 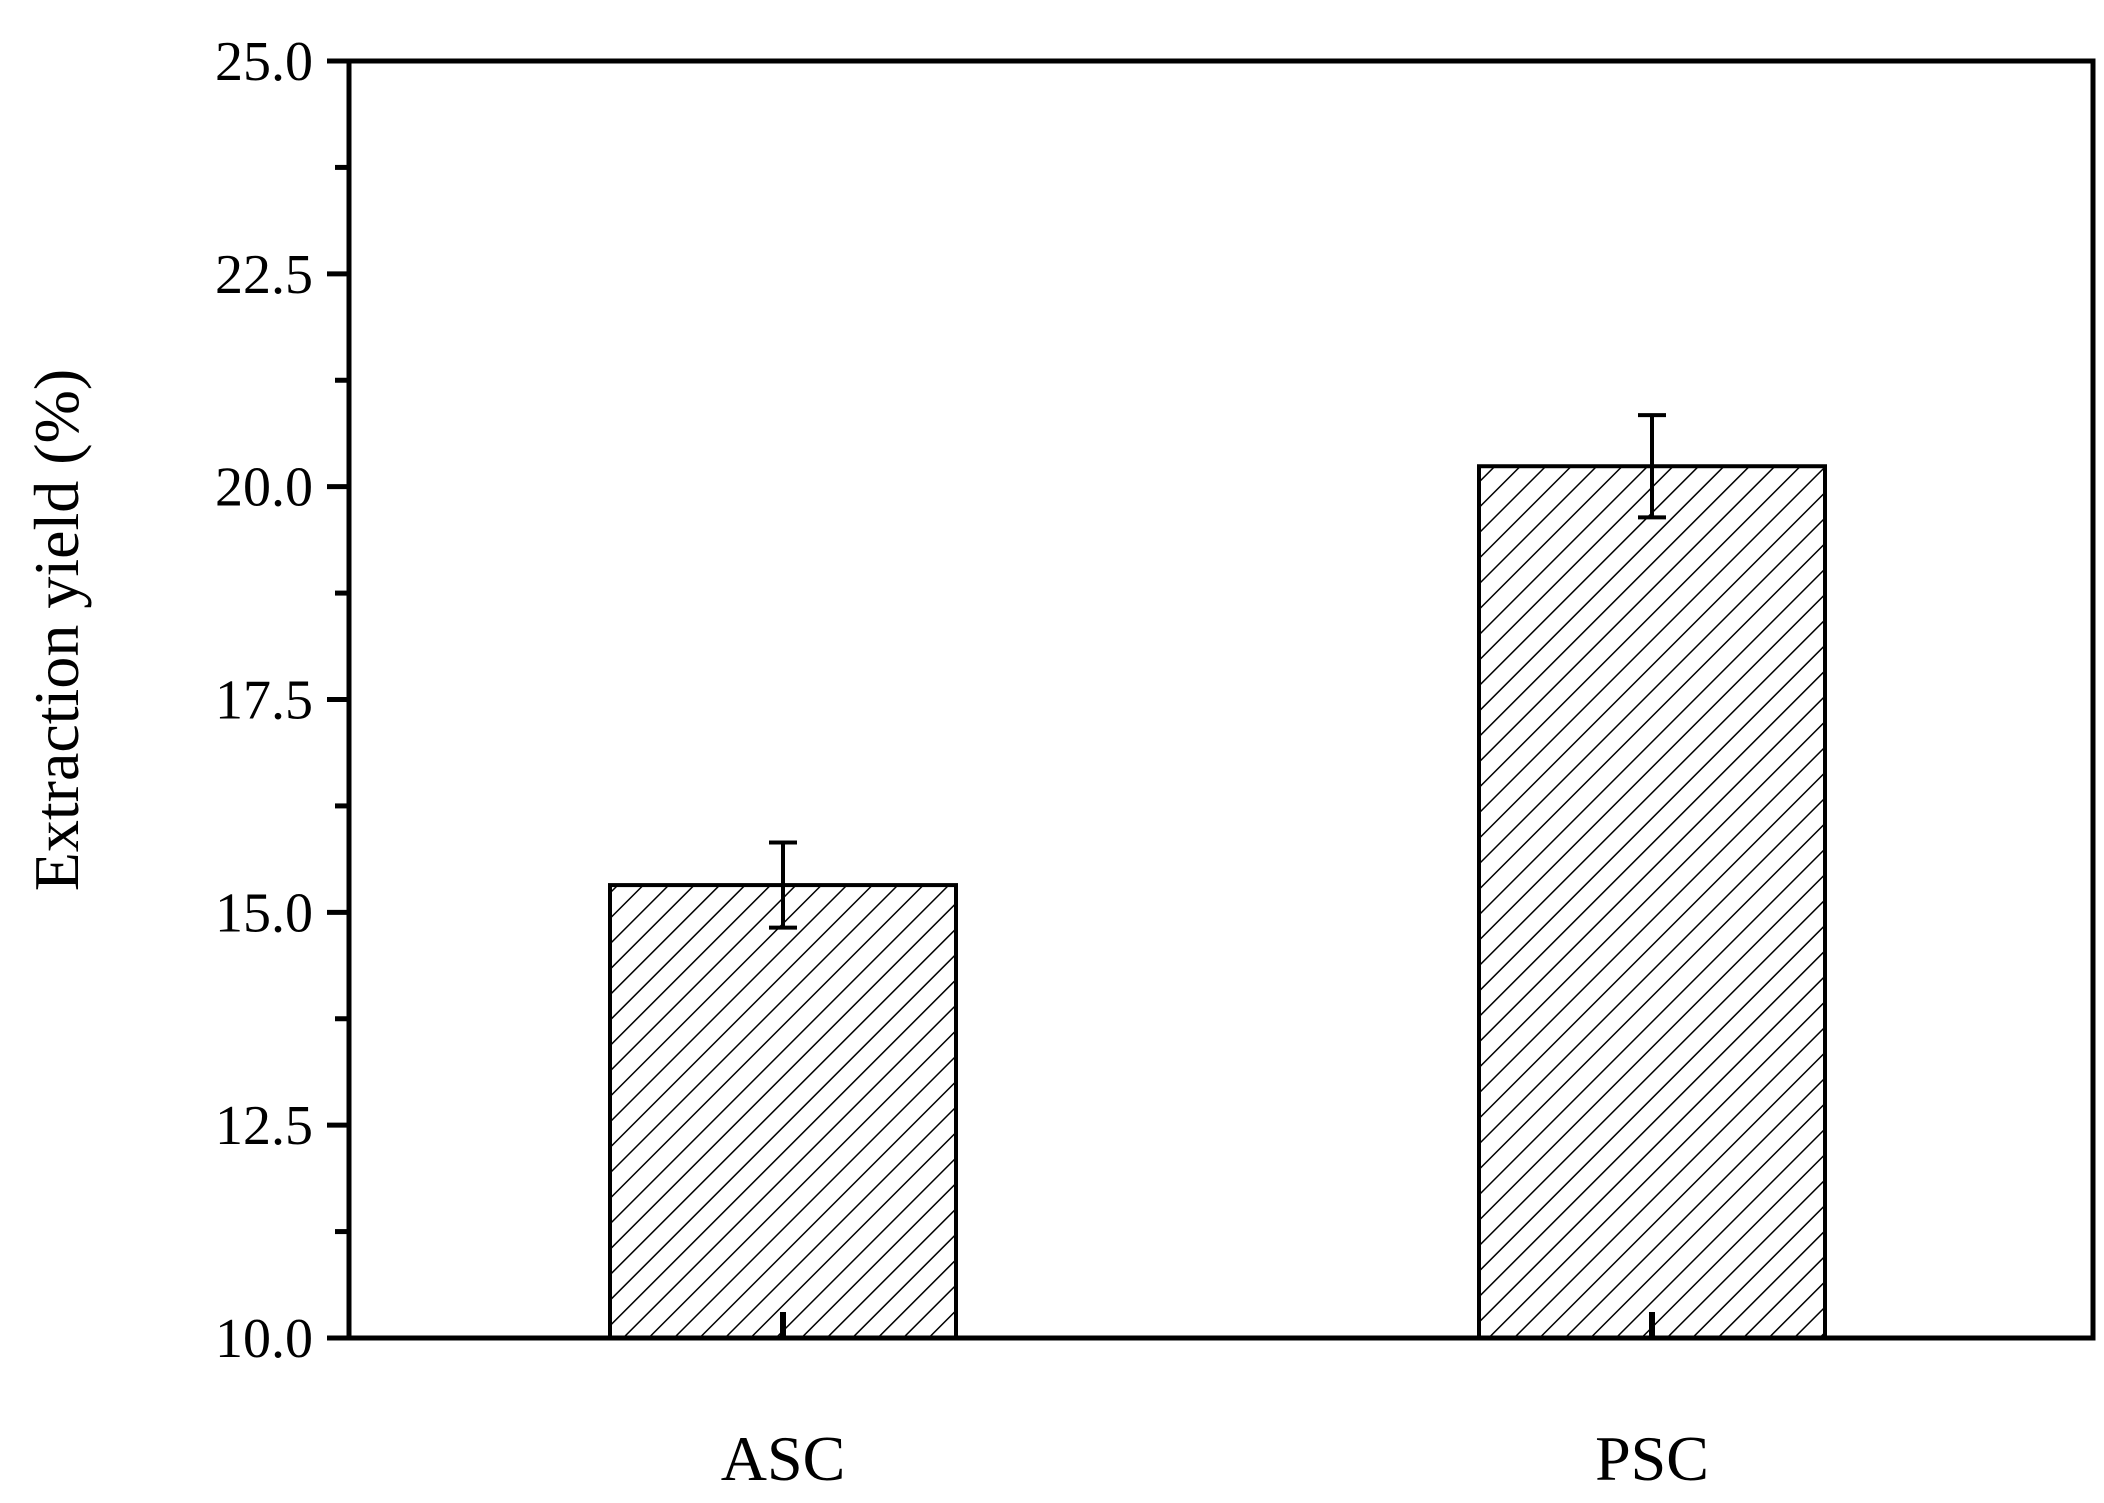 I want to click on x-axis-tick-labels: ASC PSC, so click(x=1215, y=1458).